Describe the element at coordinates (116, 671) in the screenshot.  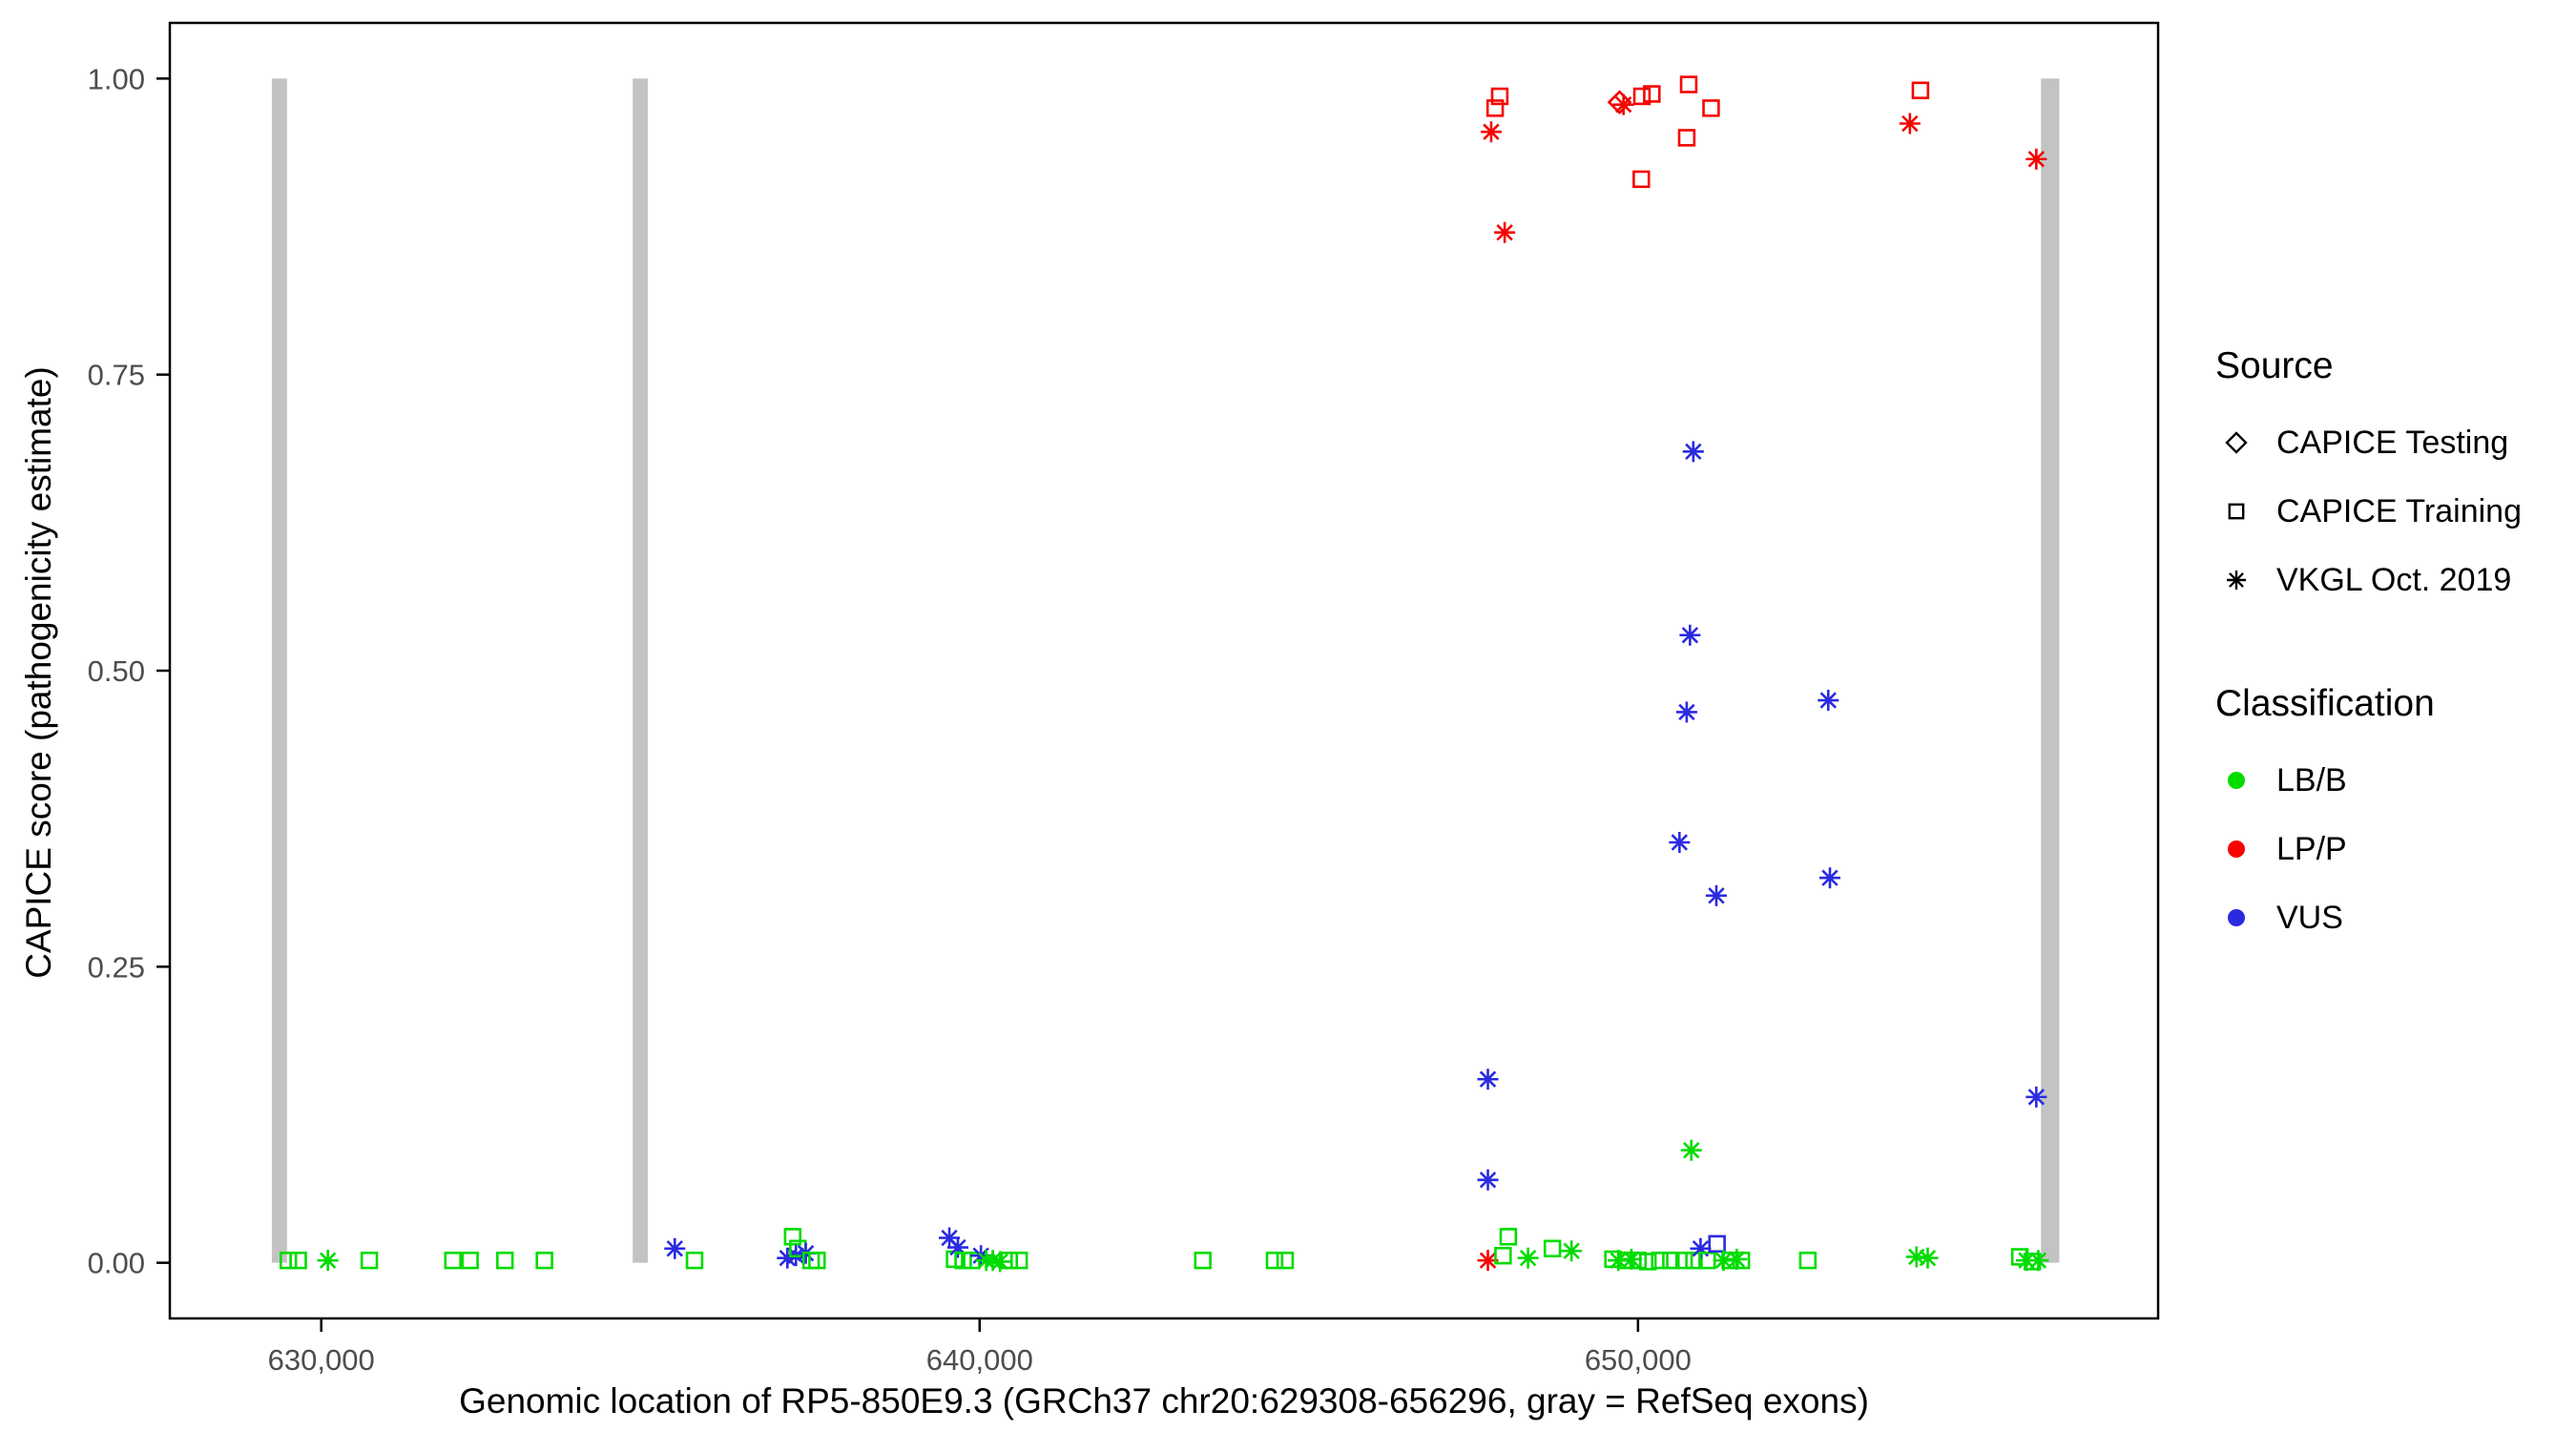
I see `y-tick-label: 0.50` at that location.